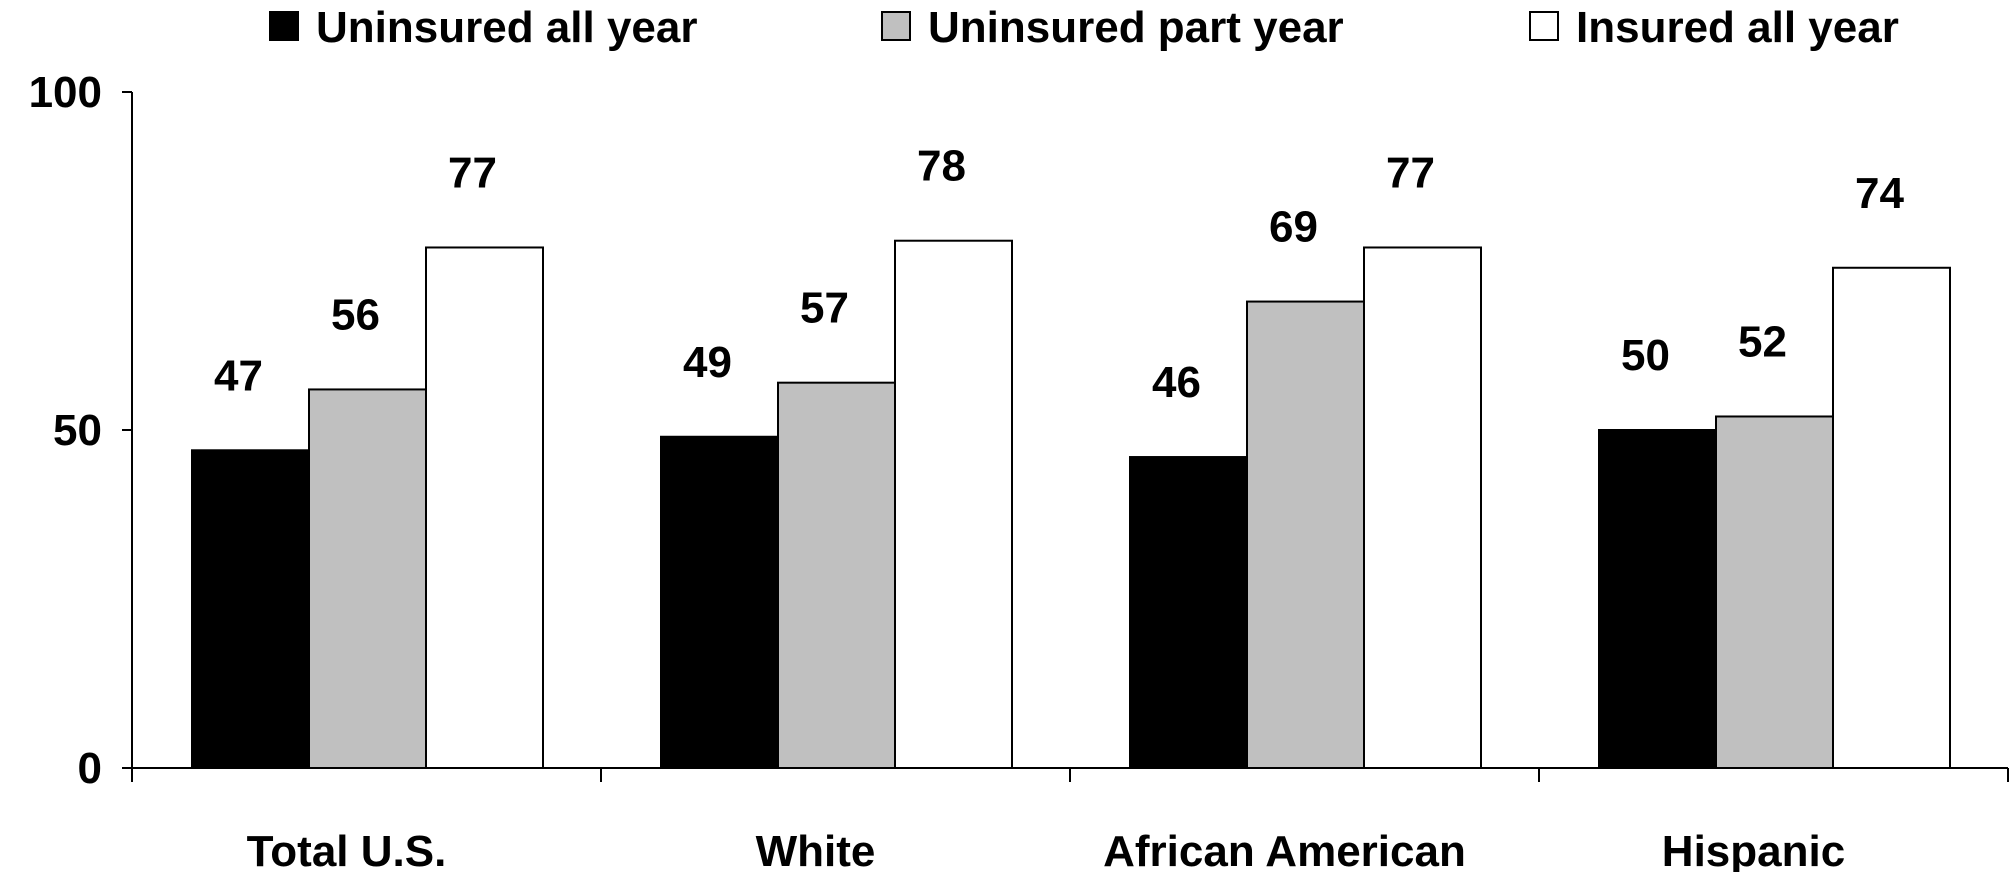 The width and height of the screenshot is (2014, 872). What do you see at coordinates (707, 362) in the screenshot?
I see `bar-value-label: 49` at bounding box center [707, 362].